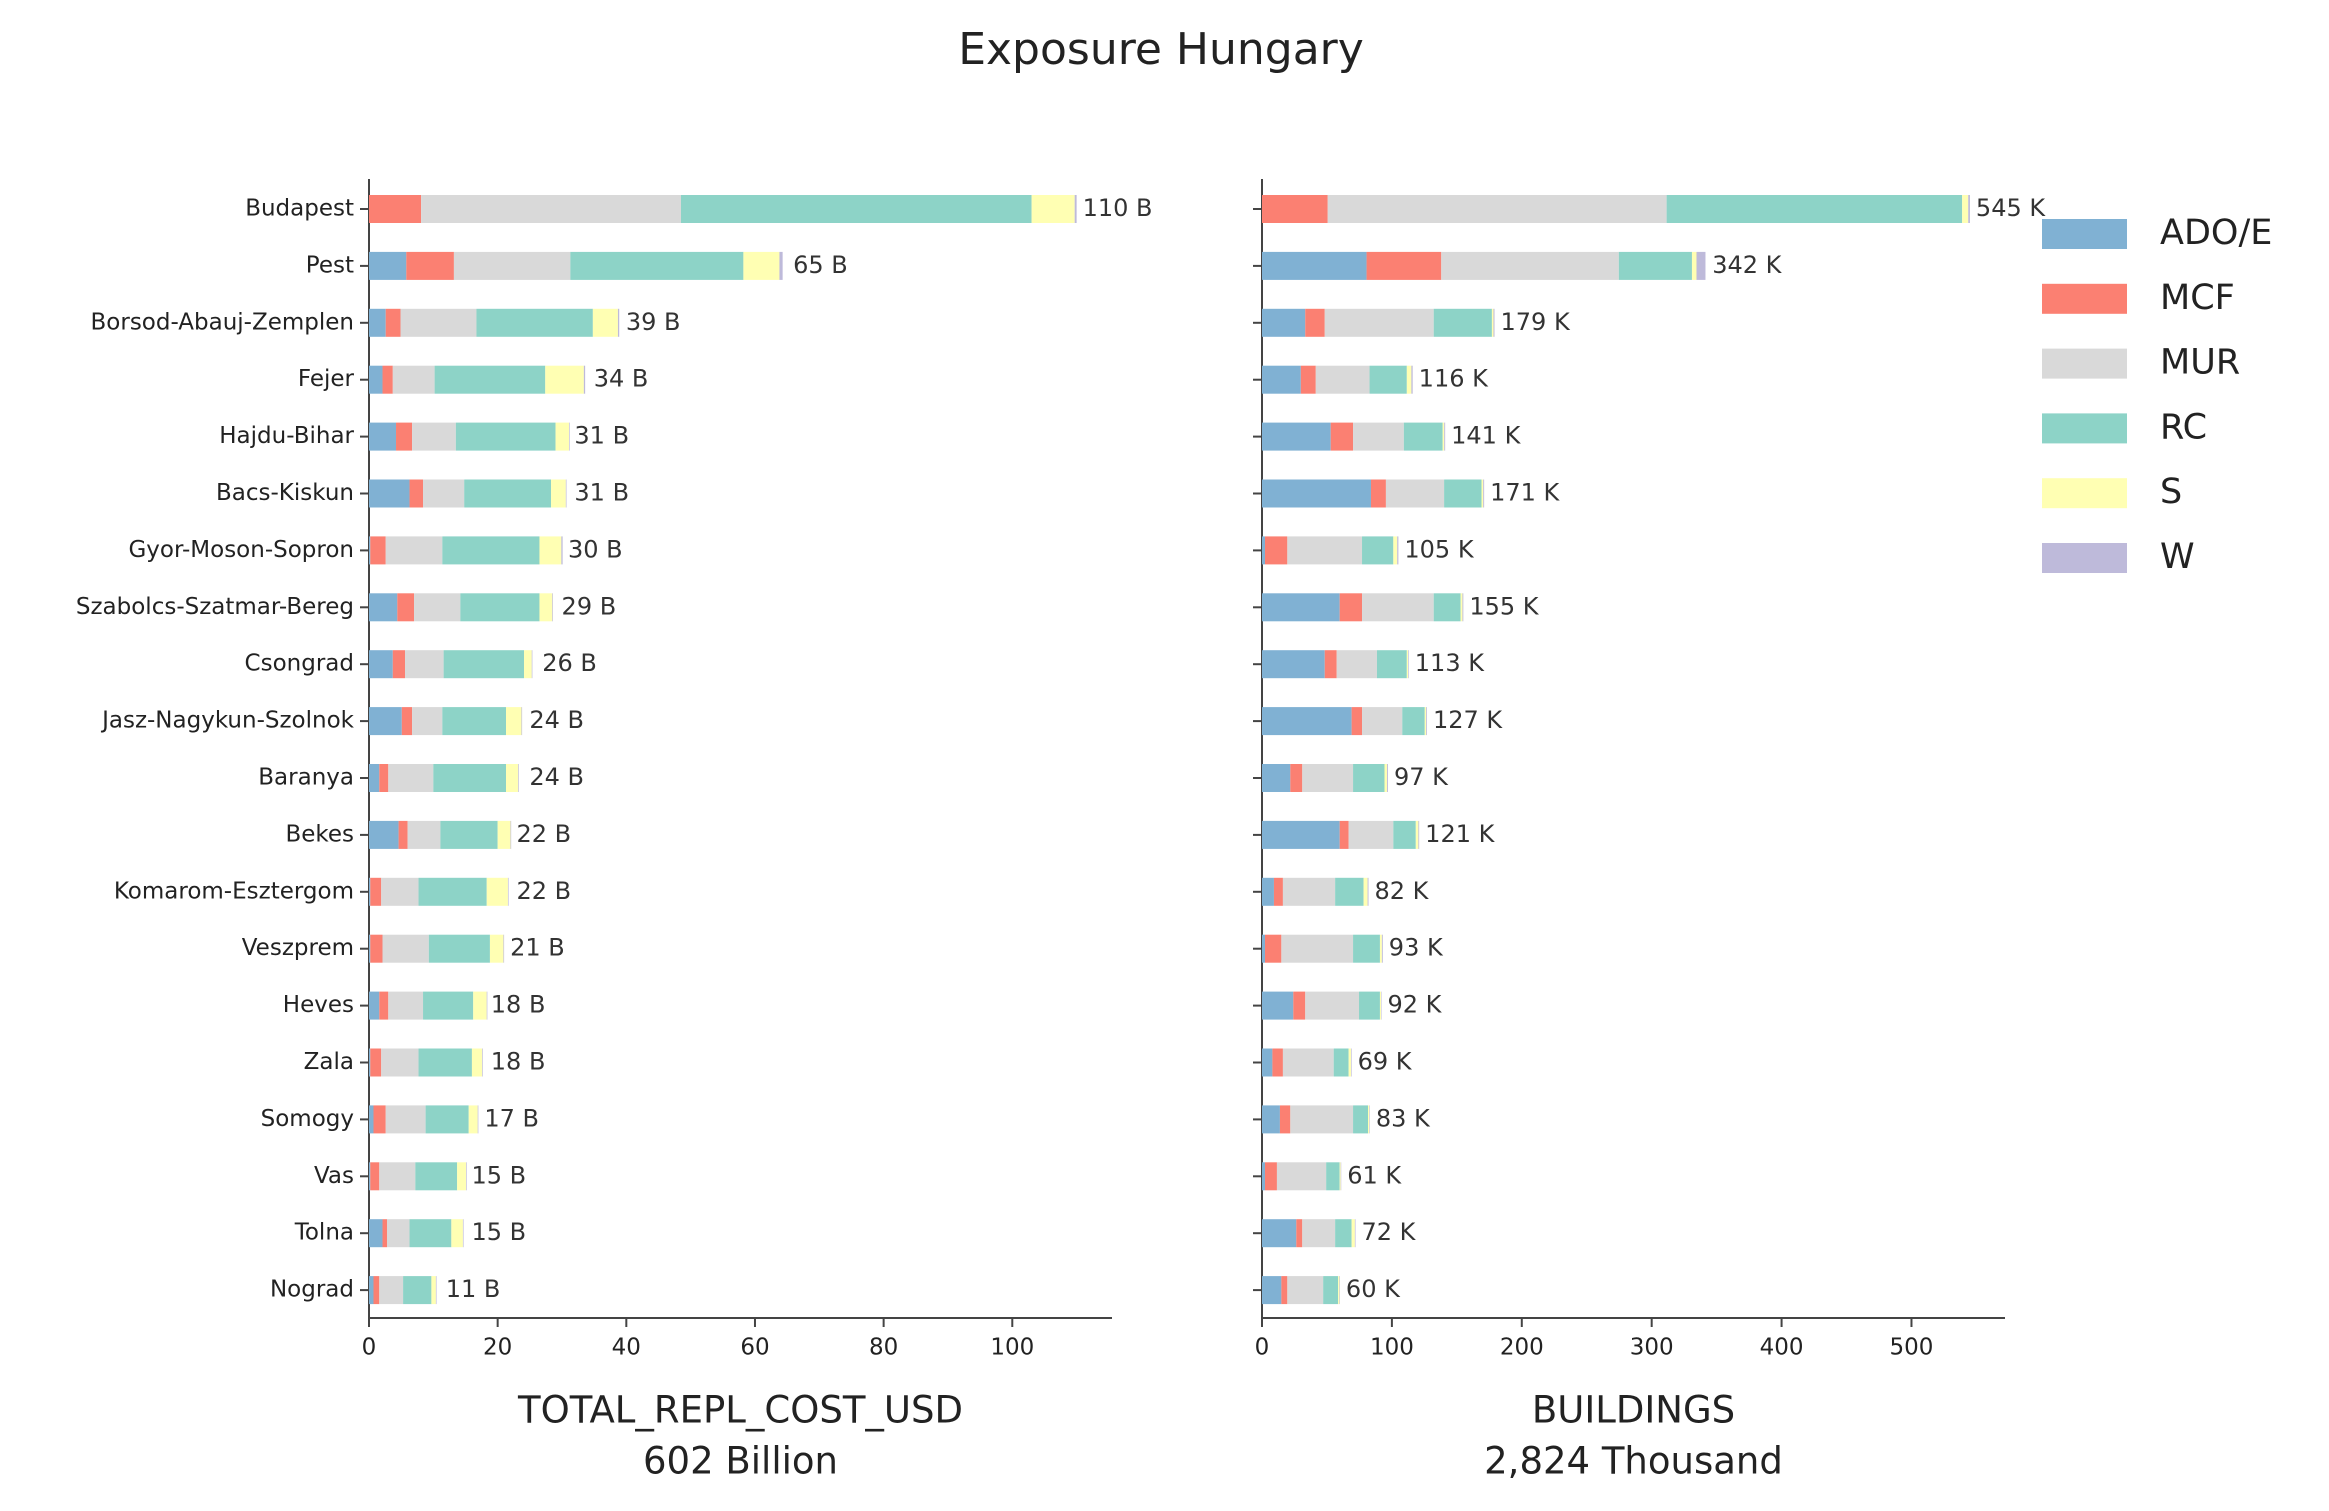  What do you see at coordinates (595, 549) in the screenshot?
I see `value-label: 30 B` at bounding box center [595, 549].